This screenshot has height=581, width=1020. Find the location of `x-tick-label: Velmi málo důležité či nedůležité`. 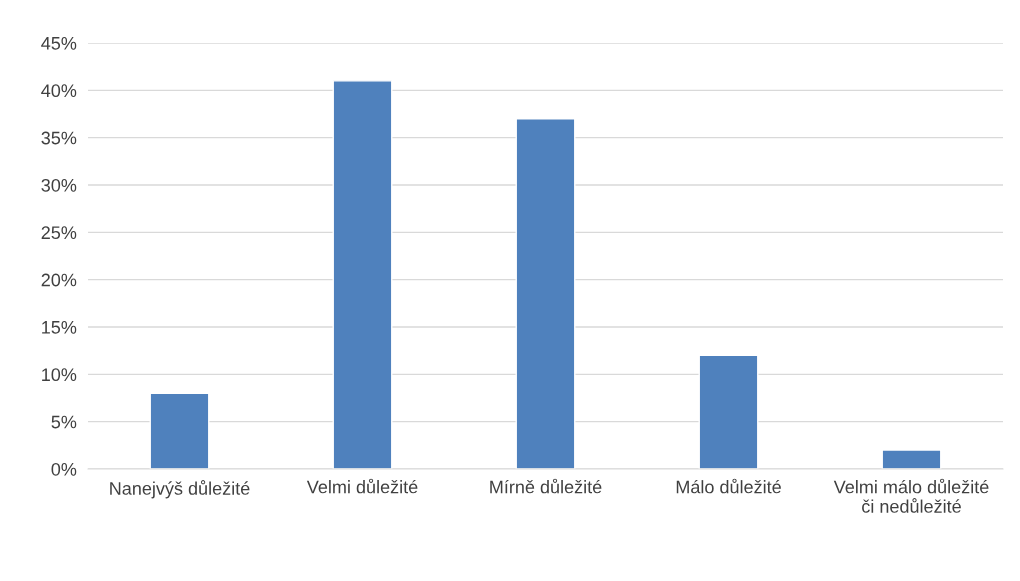

x-tick-label: Velmi málo důležité či nedůležité is located at coordinates (911, 495).